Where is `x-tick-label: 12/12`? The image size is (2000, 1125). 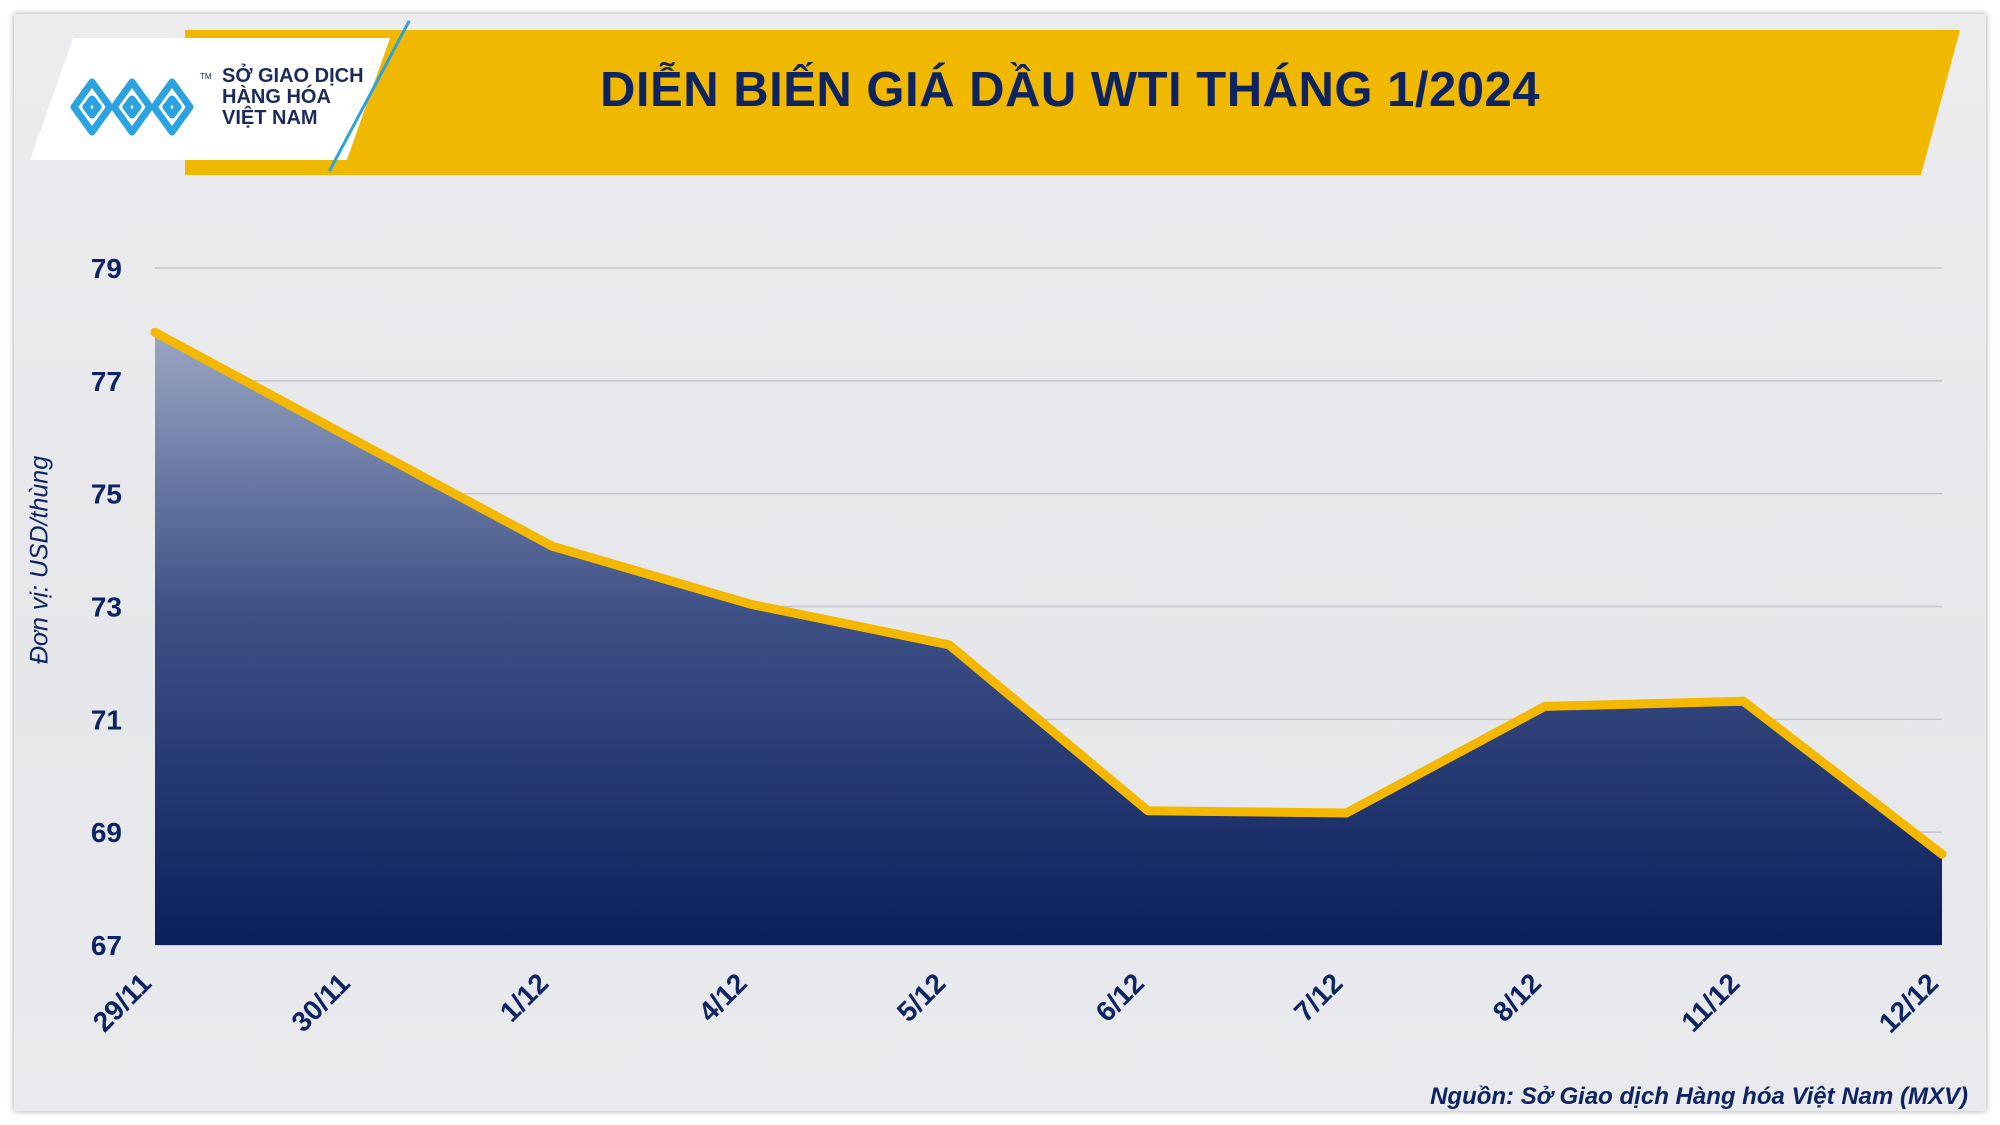 x-tick-label: 12/12 is located at coordinates (1908, 1002).